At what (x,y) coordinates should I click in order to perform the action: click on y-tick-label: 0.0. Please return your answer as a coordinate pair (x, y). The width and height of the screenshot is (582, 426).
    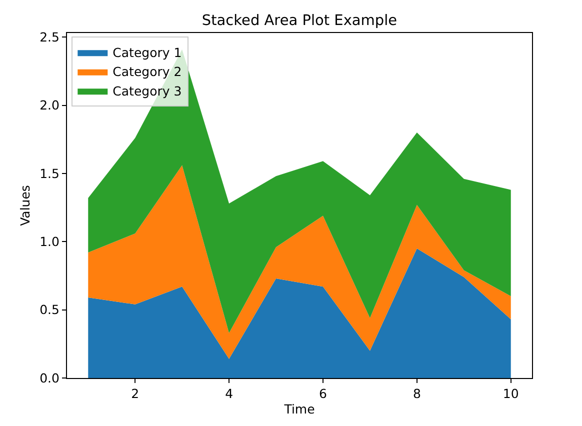
    Looking at the image, I should click on (50, 378).